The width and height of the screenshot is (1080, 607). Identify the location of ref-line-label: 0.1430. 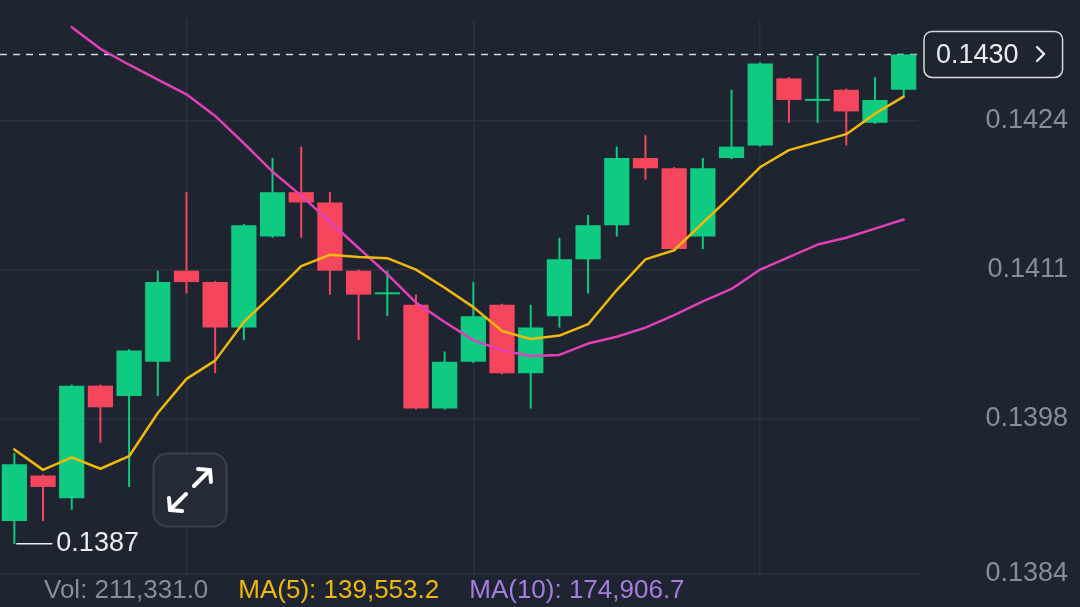
(977, 53).